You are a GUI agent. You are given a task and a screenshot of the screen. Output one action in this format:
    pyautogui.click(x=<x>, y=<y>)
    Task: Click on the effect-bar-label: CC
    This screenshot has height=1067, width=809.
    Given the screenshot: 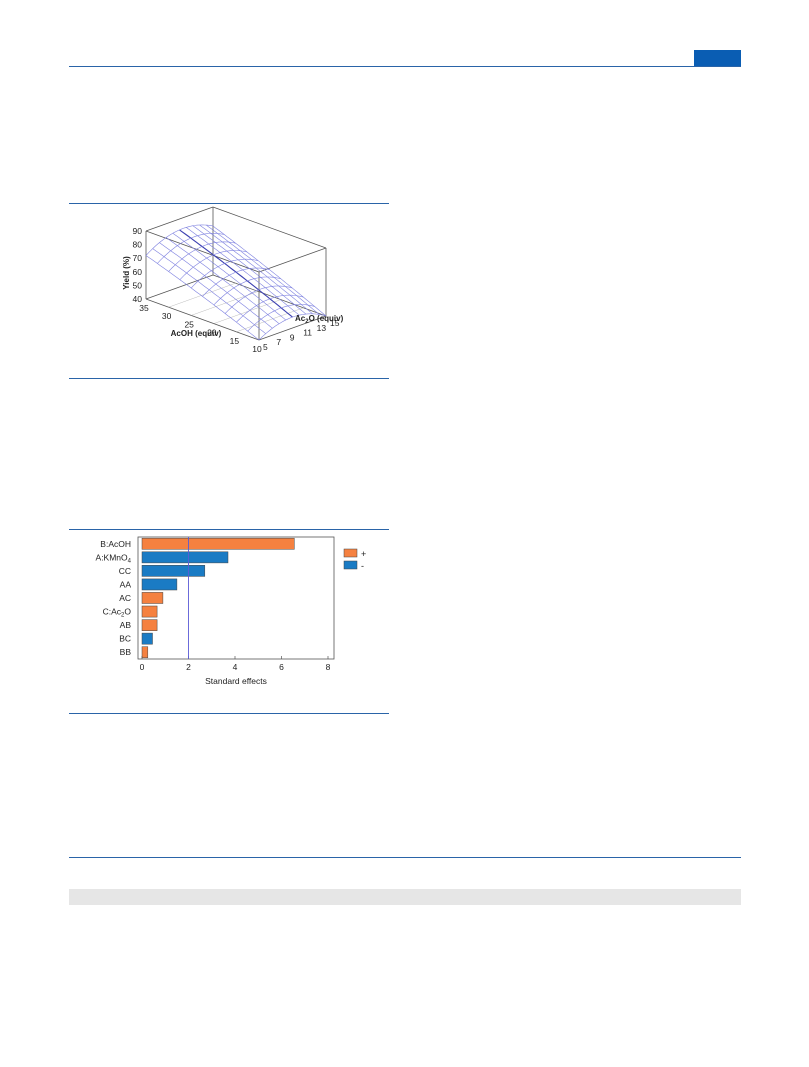 What is the action you would take?
    pyautogui.click(x=125, y=571)
    